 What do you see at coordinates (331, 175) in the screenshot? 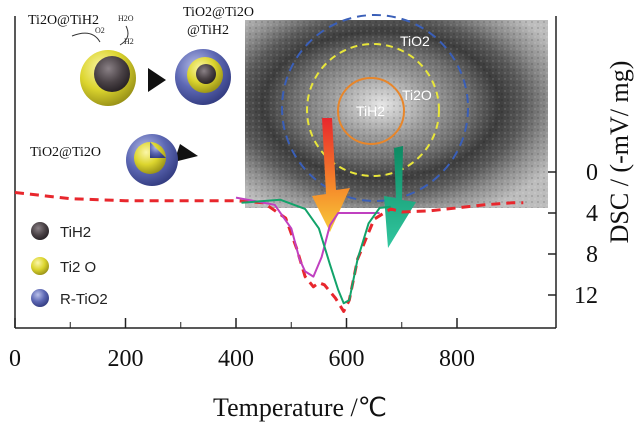
I see `orange-arrow-icon` at bounding box center [331, 175].